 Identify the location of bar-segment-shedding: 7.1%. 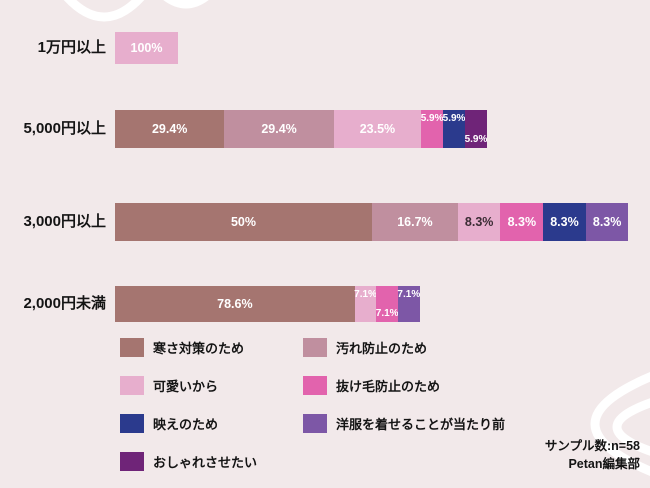
(387, 304).